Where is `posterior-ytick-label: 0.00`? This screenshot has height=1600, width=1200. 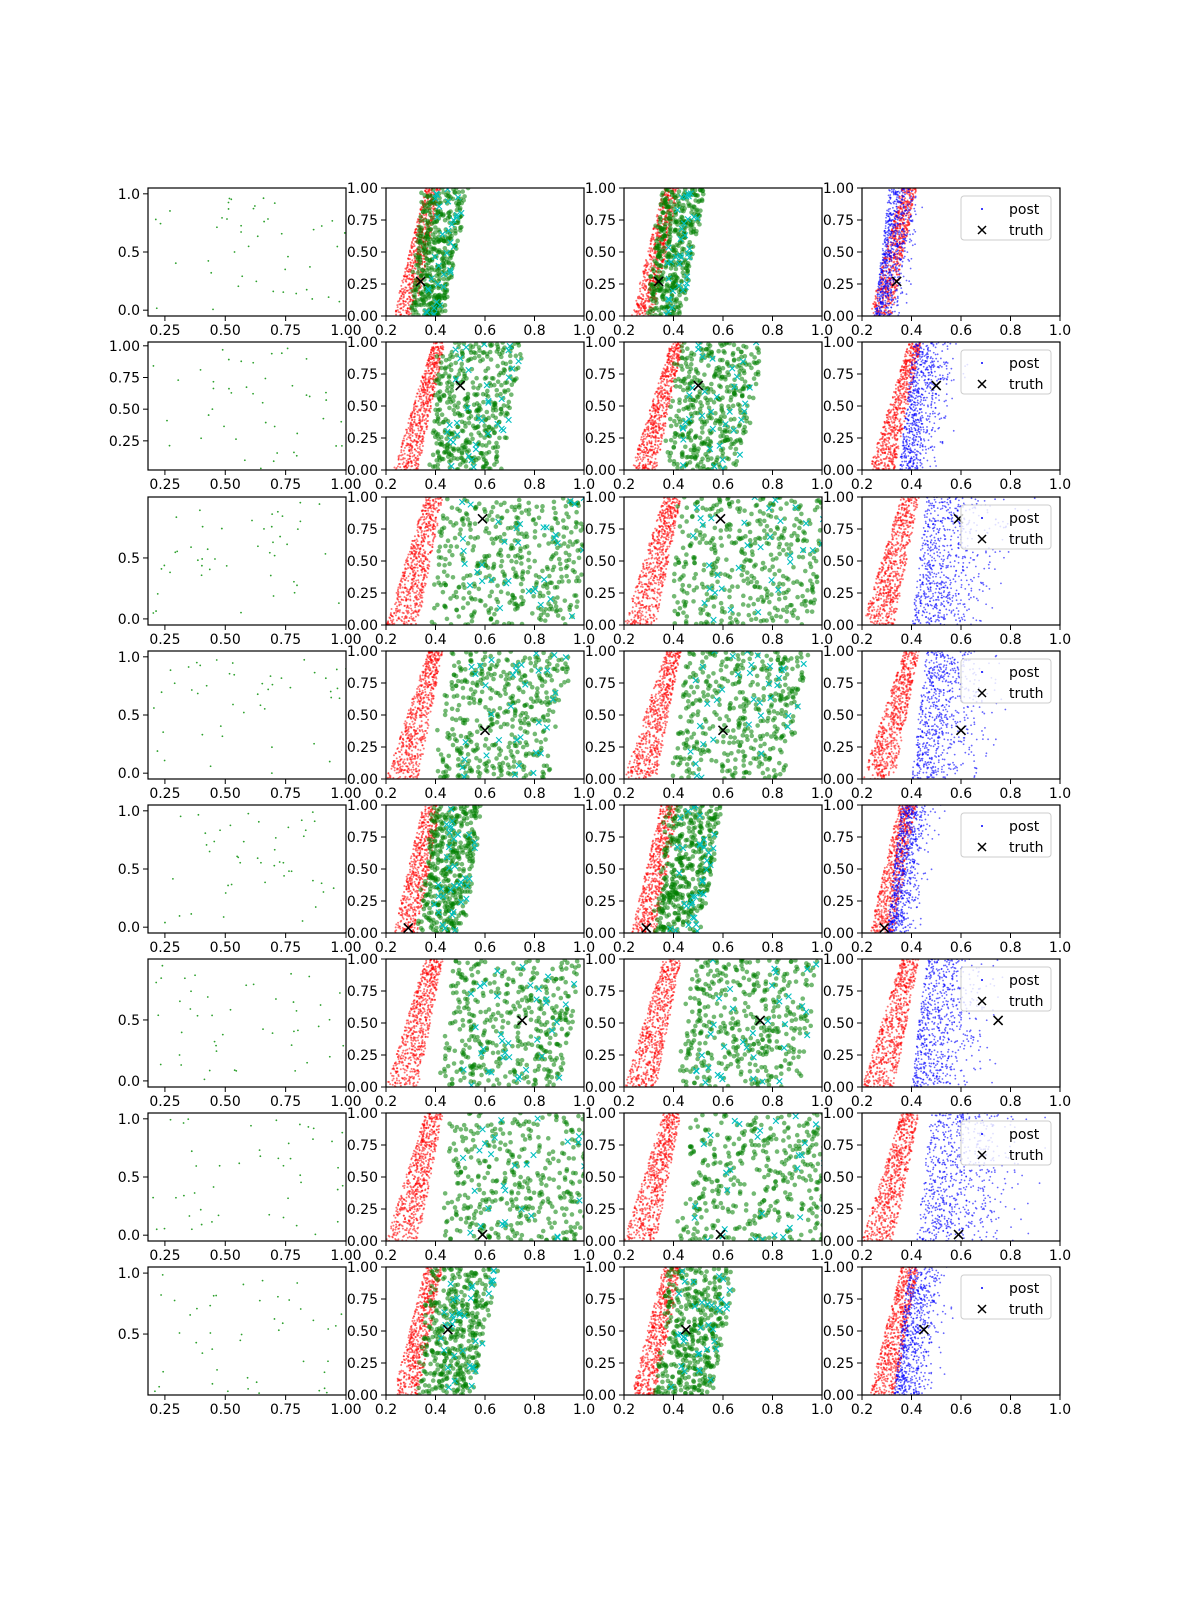 posterior-ytick-label: 0.00 is located at coordinates (362, 317).